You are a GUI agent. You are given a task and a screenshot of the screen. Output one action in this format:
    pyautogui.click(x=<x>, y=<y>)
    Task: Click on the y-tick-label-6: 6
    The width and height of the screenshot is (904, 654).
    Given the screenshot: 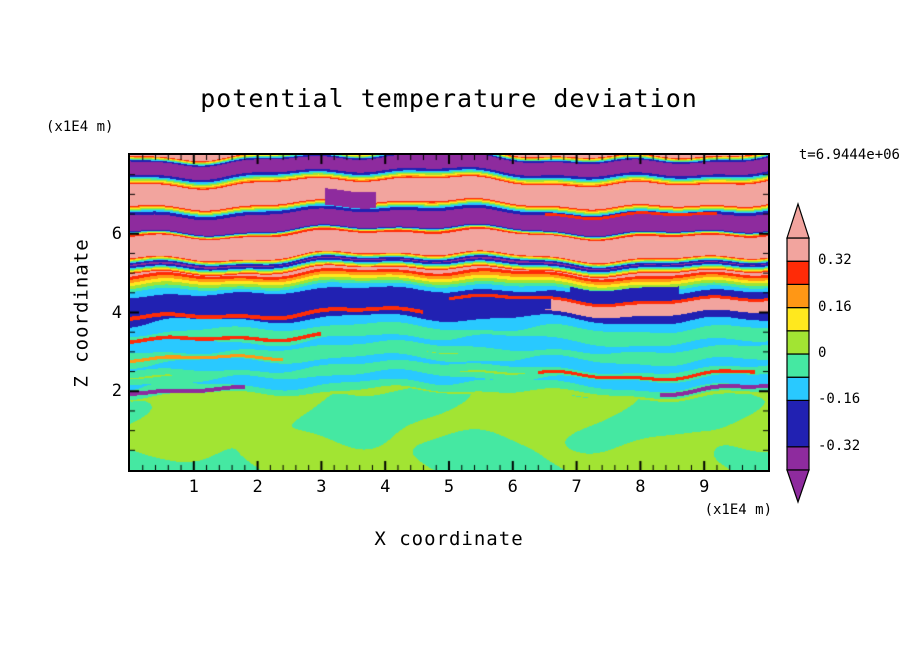 What is the action you would take?
    pyautogui.click(x=116, y=233)
    